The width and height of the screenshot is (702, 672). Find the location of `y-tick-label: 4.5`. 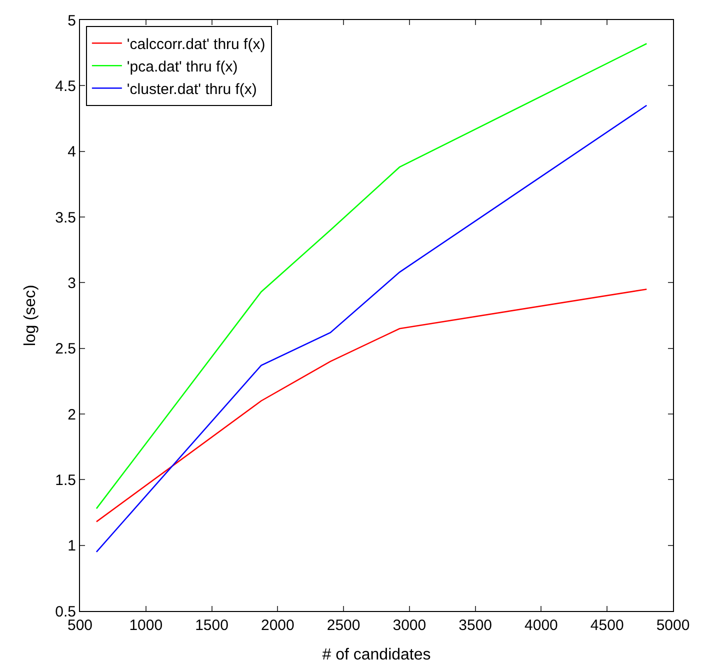

y-tick-label: 4.5 is located at coordinates (65, 86).